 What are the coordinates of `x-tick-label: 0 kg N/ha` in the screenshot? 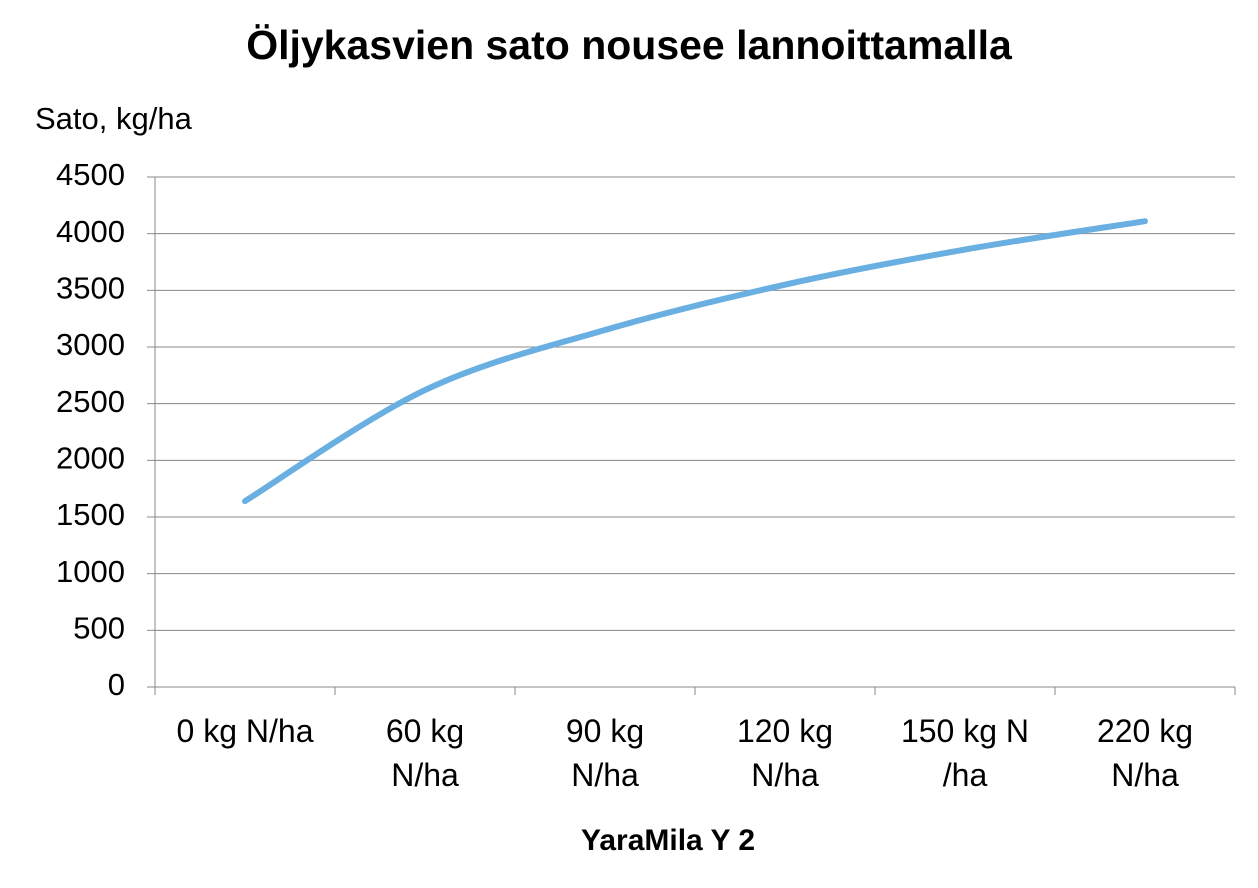 It's located at (245, 731).